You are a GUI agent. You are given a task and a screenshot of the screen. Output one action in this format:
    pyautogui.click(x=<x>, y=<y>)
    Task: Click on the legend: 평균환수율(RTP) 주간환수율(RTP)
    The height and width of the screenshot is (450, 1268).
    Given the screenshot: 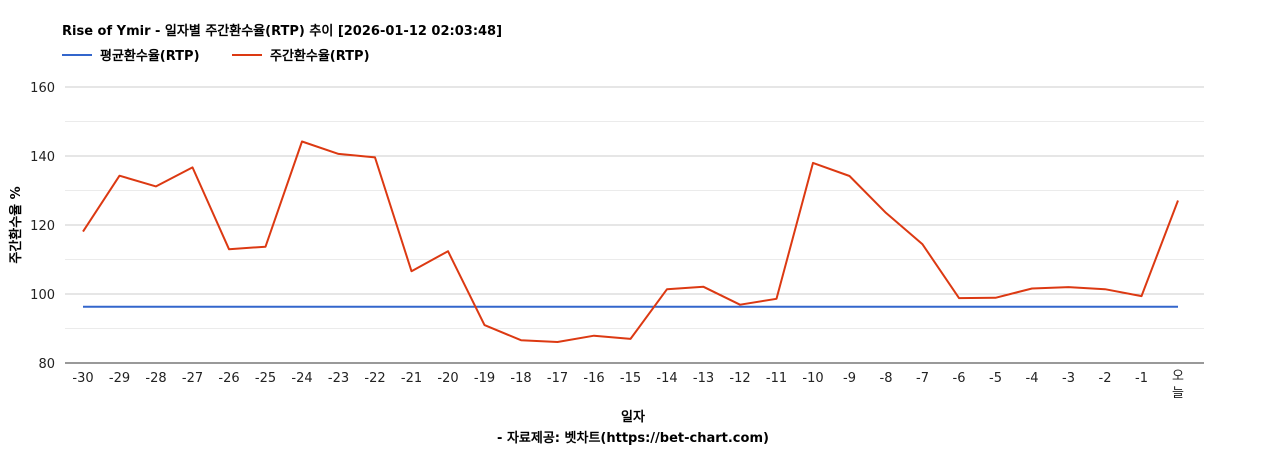 What is the action you would take?
    pyautogui.click(x=216, y=56)
    